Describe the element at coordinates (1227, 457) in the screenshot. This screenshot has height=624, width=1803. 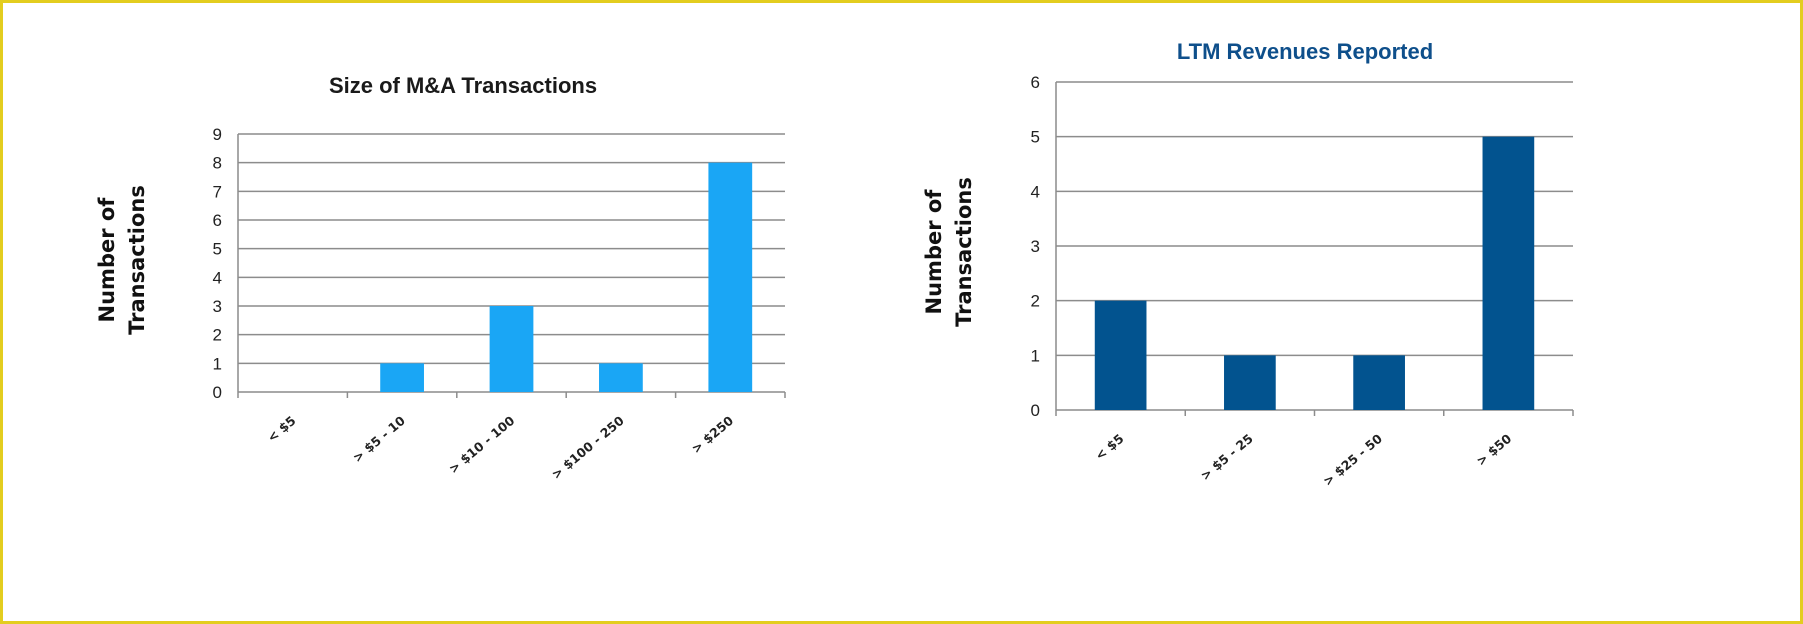
I see `x-tick-label: > $5 - 25` at that location.